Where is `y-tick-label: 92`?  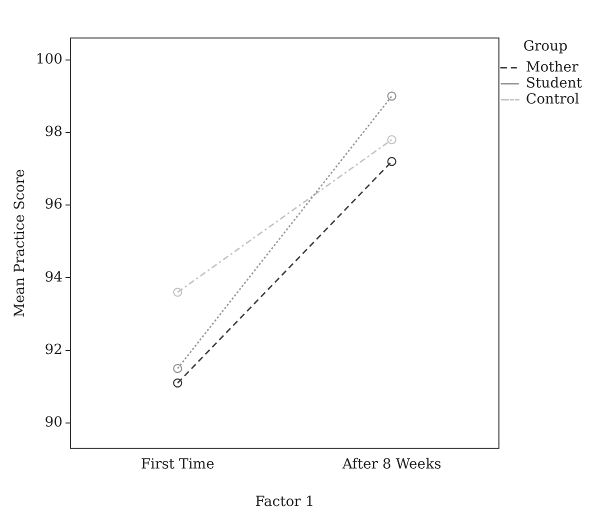 y-tick-label: 92 is located at coordinates (53, 350).